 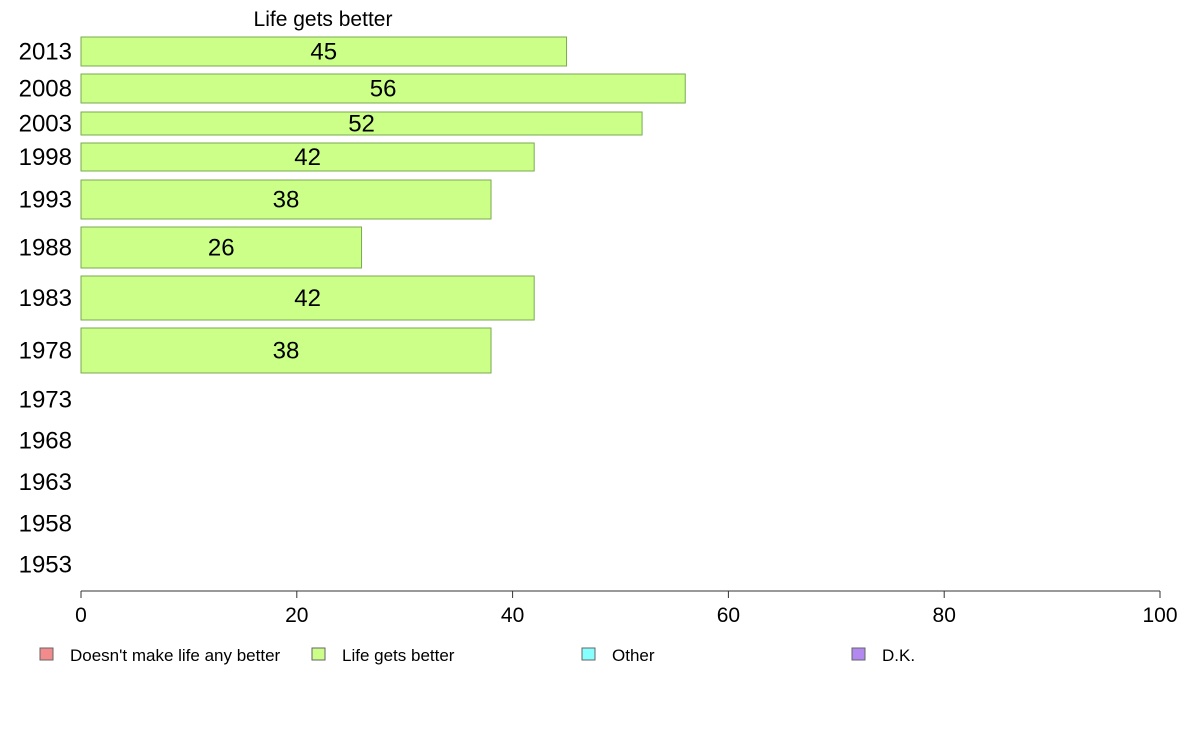 What do you see at coordinates (81, 615) in the screenshot?
I see `x-tick-label: 0` at bounding box center [81, 615].